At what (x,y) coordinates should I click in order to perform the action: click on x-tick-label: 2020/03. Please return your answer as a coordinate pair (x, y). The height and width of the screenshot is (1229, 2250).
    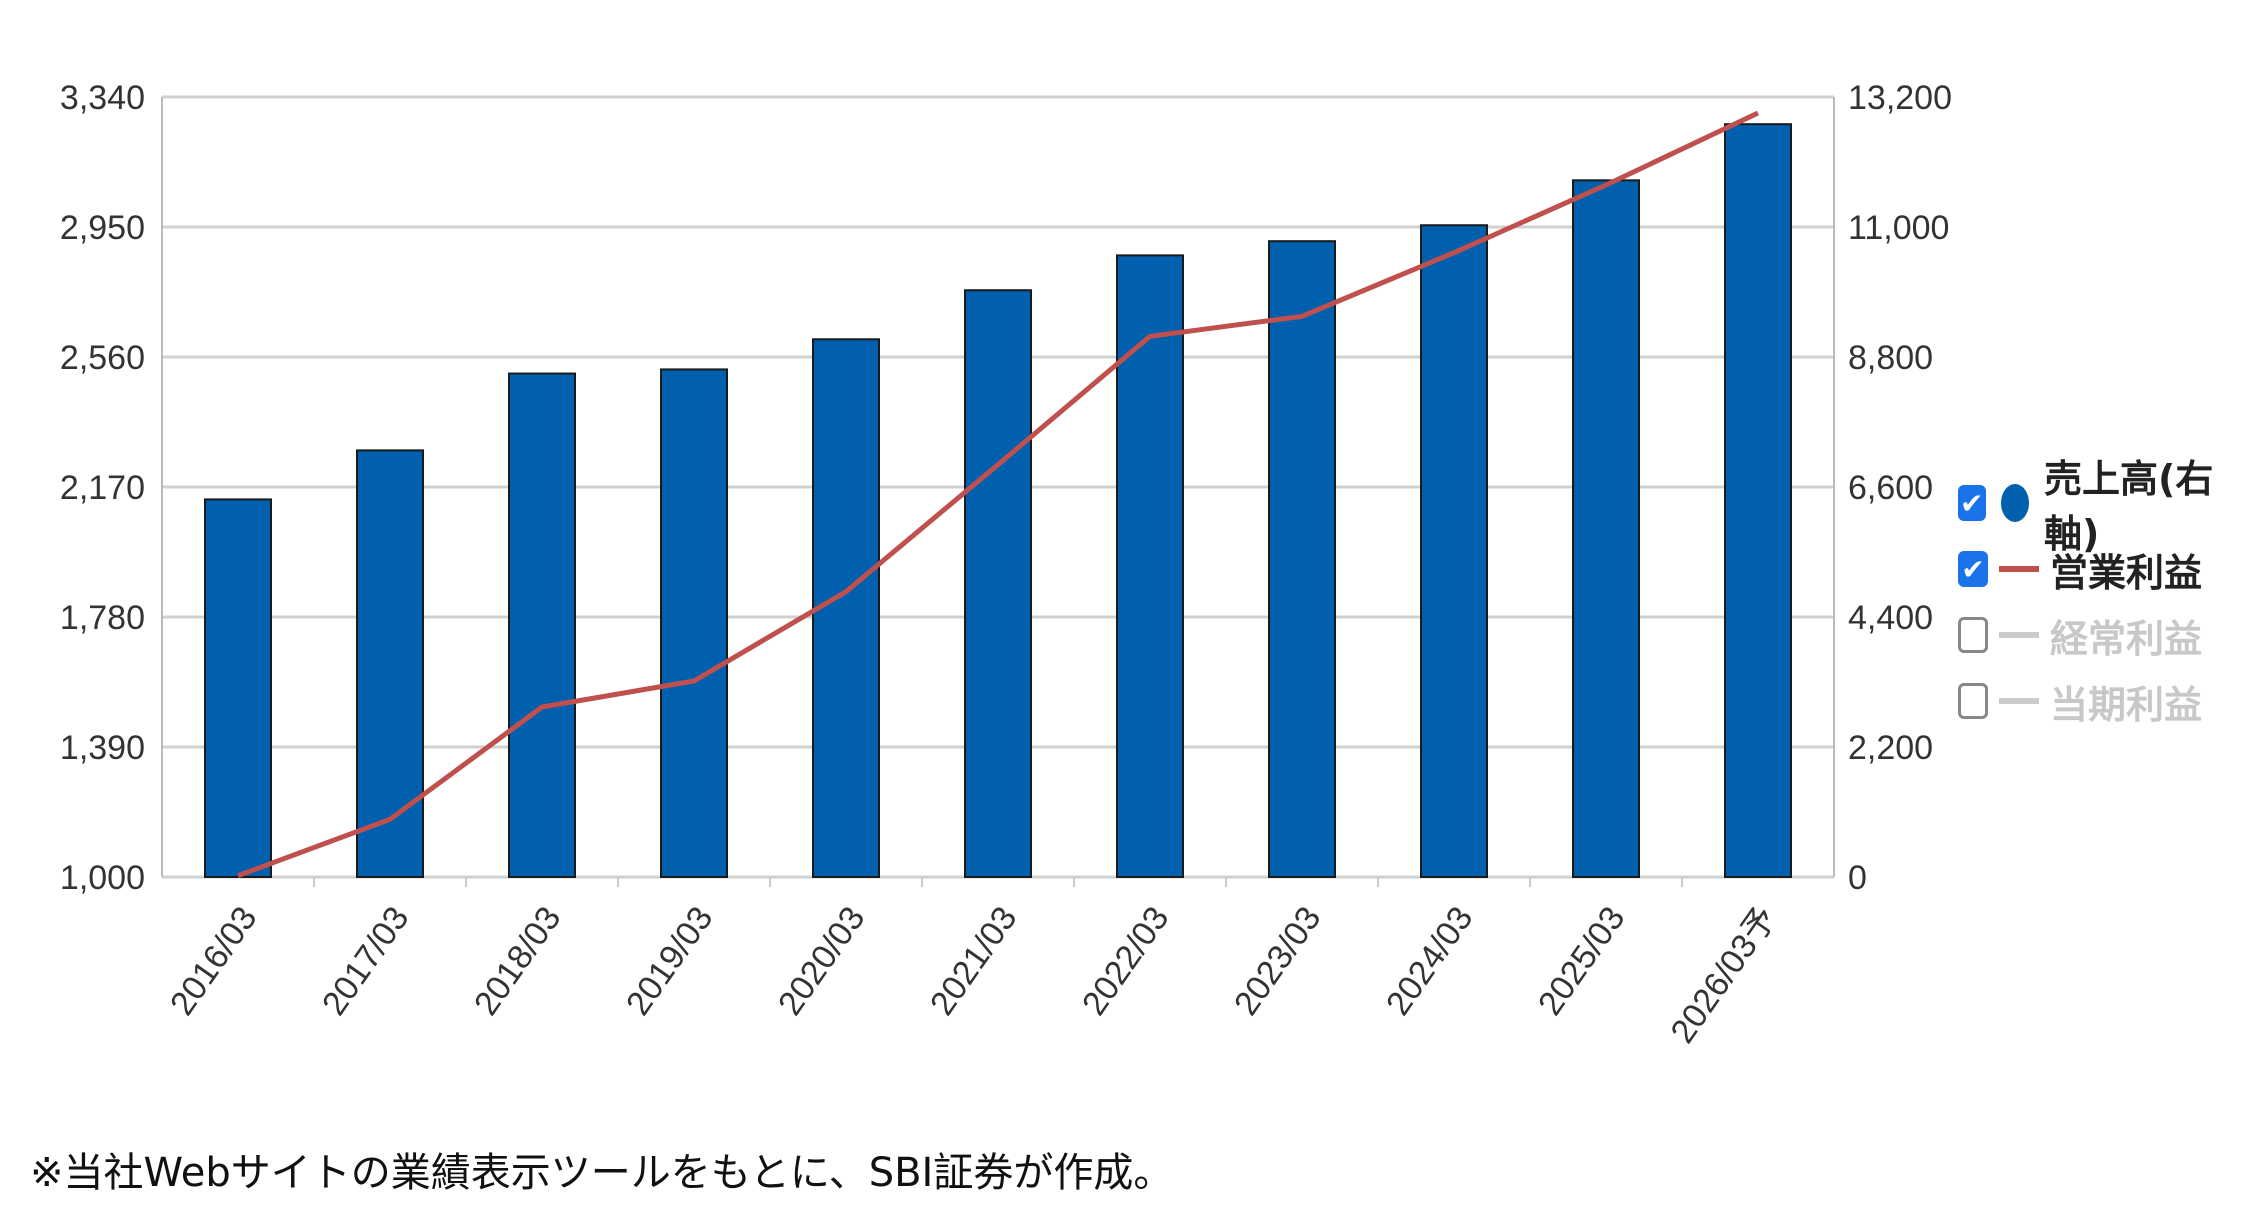
    Looking at the image, I should click on (822, 961).